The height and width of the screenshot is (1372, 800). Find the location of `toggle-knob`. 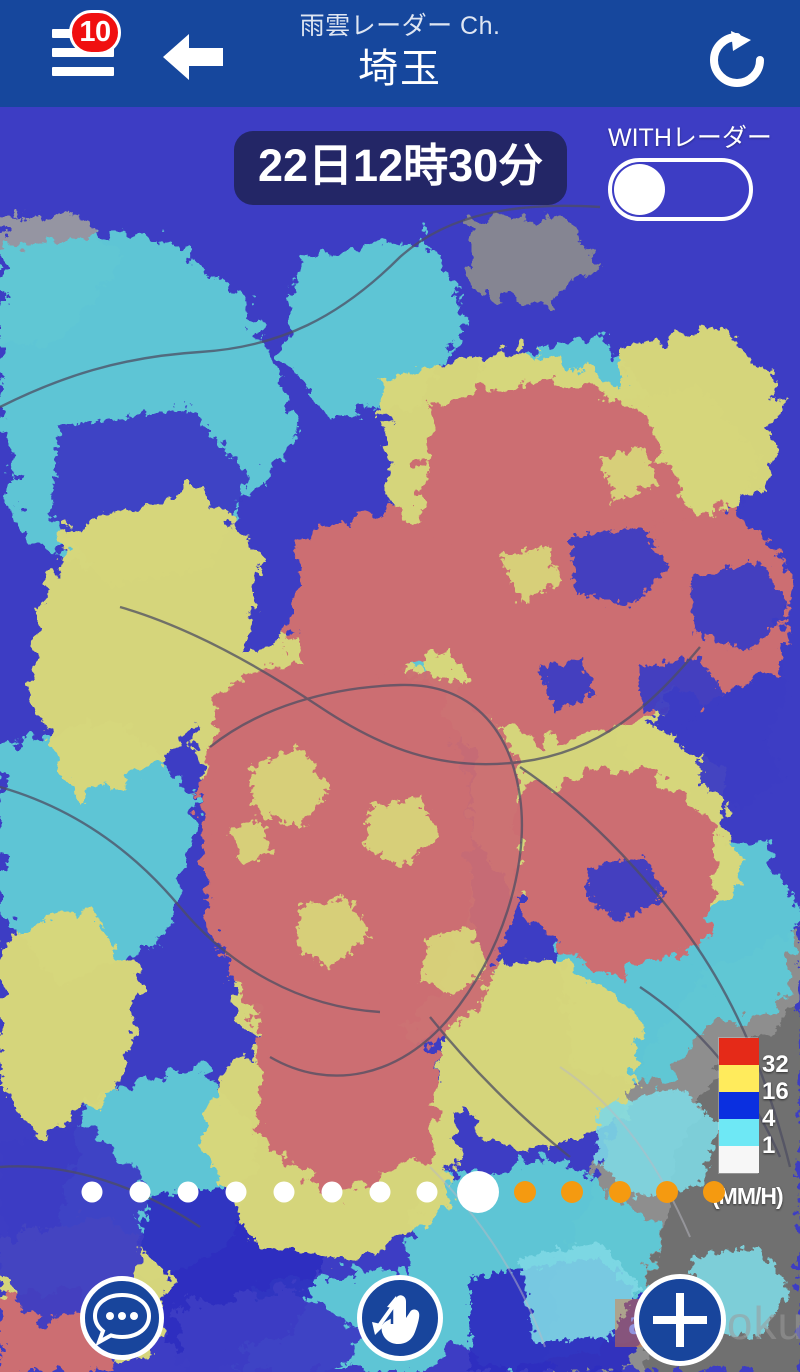

toggle-knob is located at coordinates (639, 189).